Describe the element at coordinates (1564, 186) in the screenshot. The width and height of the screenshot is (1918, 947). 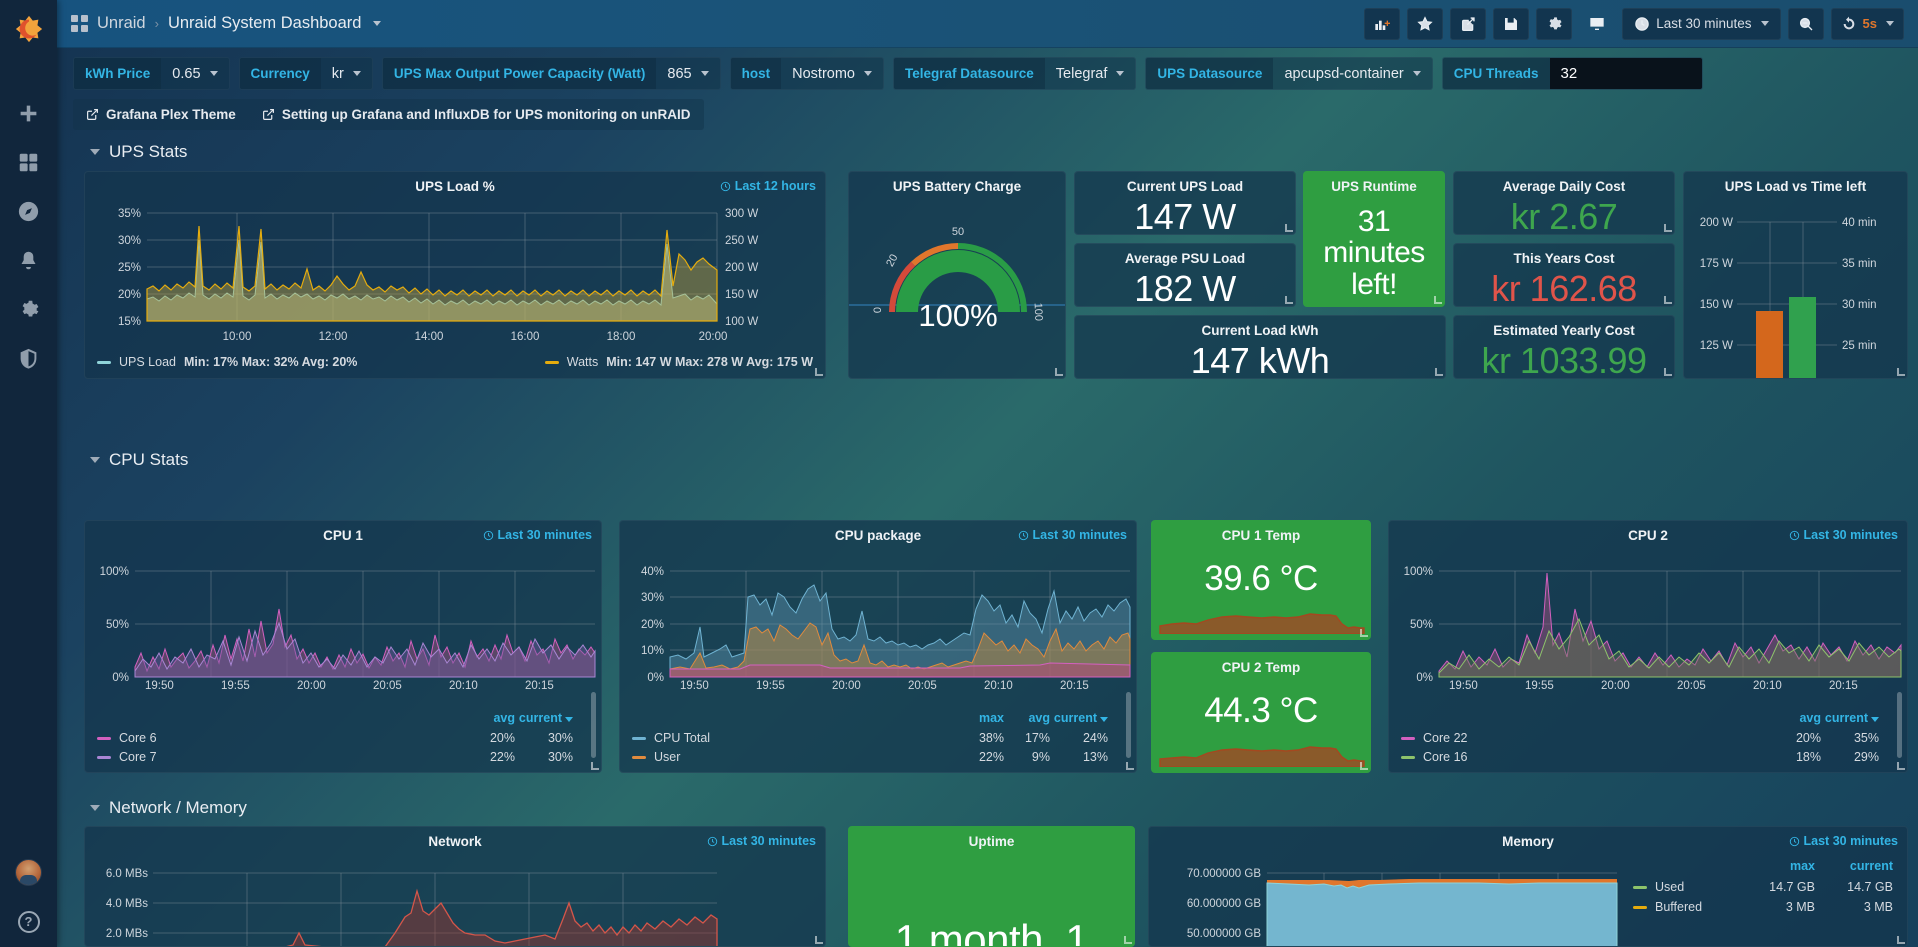
I see `panel-header: Average Daily Cost` at that location.